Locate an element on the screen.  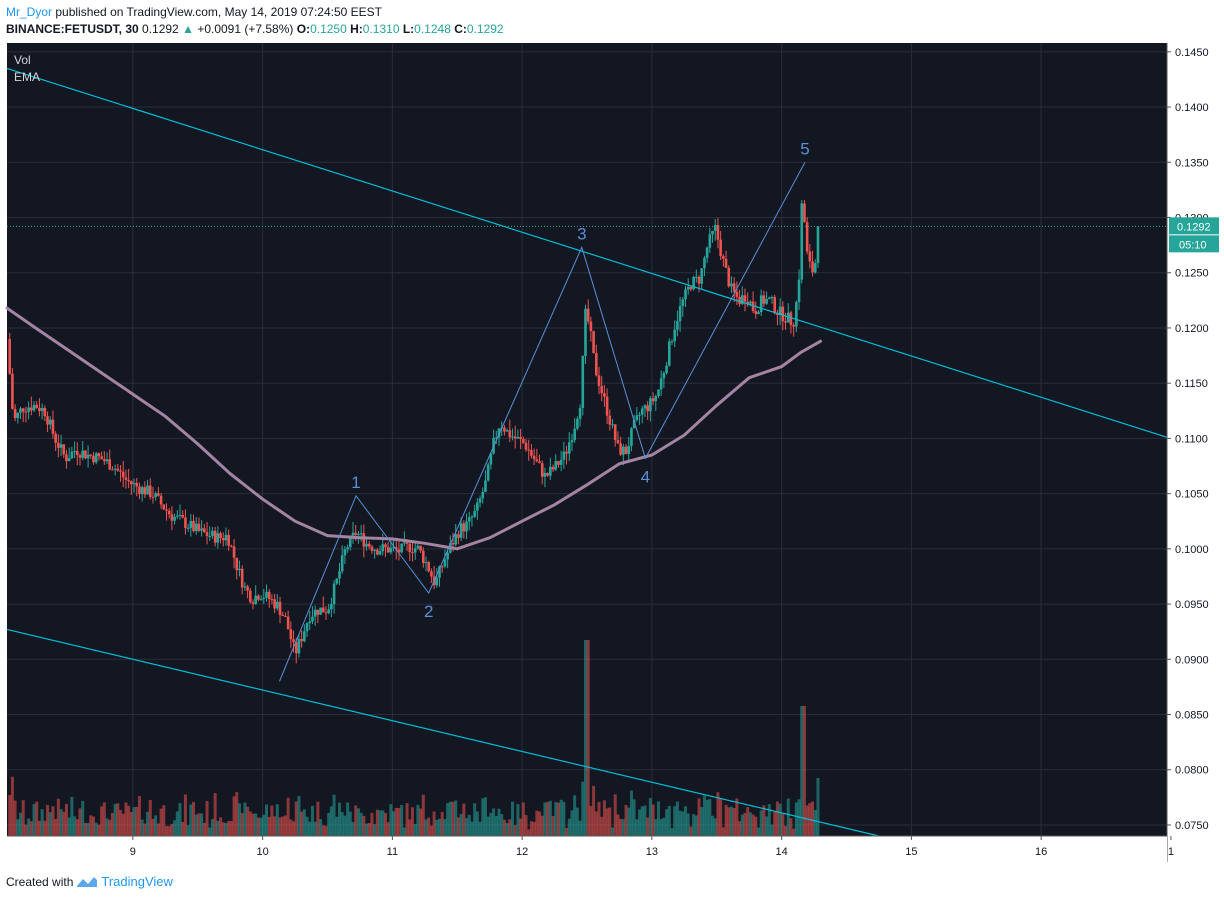
symbol-name: BINANCE:FETUSDT, 30 is located at coordinates (72, 29).